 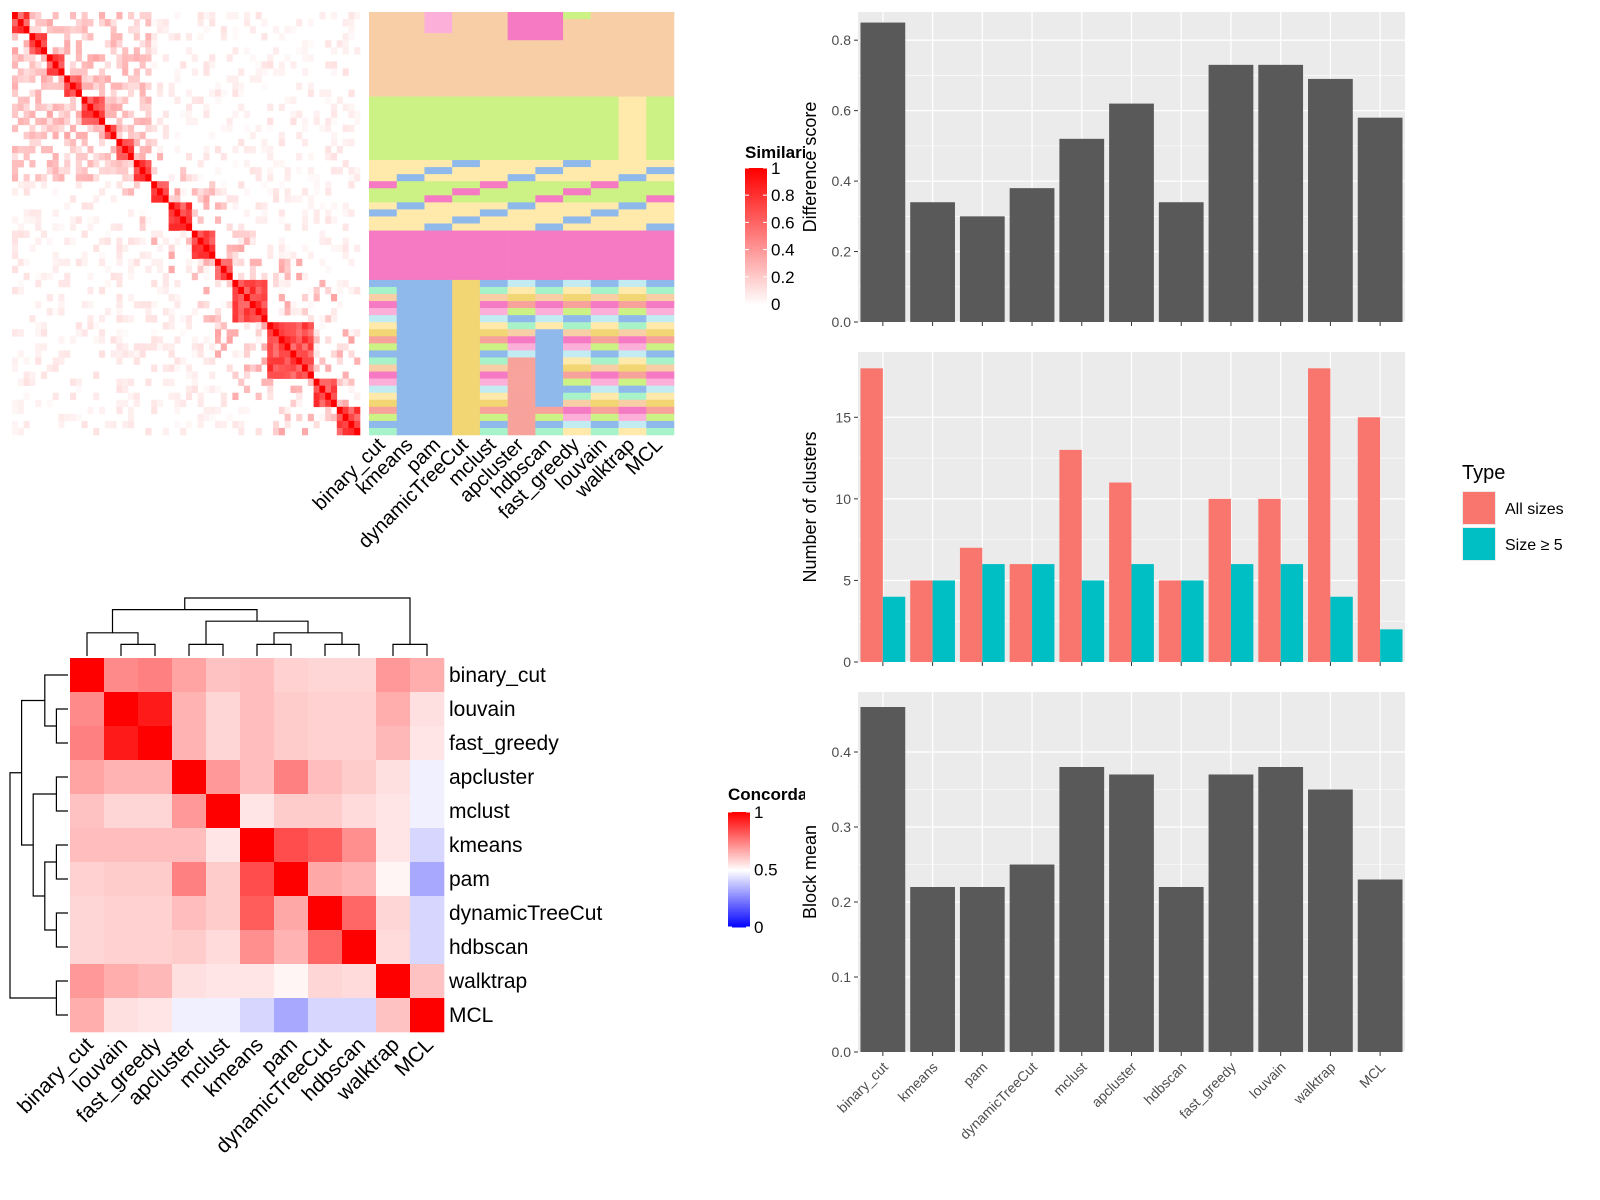 What do you see at coordinates (842, 181) in the screenshot?
I see `y-tick-label: 0.4` at bounding box center [842, 181].